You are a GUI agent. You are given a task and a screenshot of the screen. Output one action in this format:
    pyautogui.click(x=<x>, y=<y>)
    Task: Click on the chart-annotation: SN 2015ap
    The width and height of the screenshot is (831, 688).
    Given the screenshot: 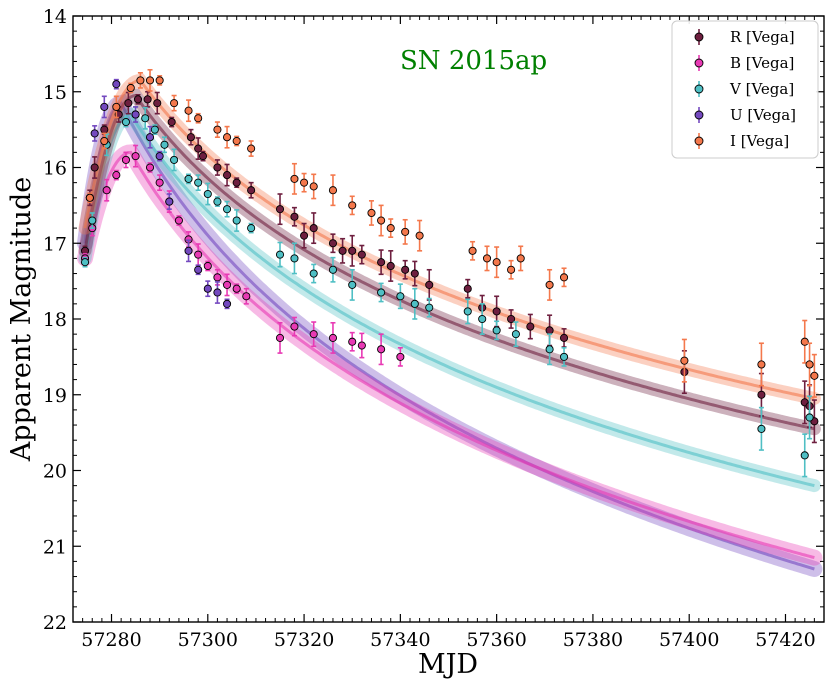 What is the action you would take?
    pyautogui.click(x=473, y=61)
    